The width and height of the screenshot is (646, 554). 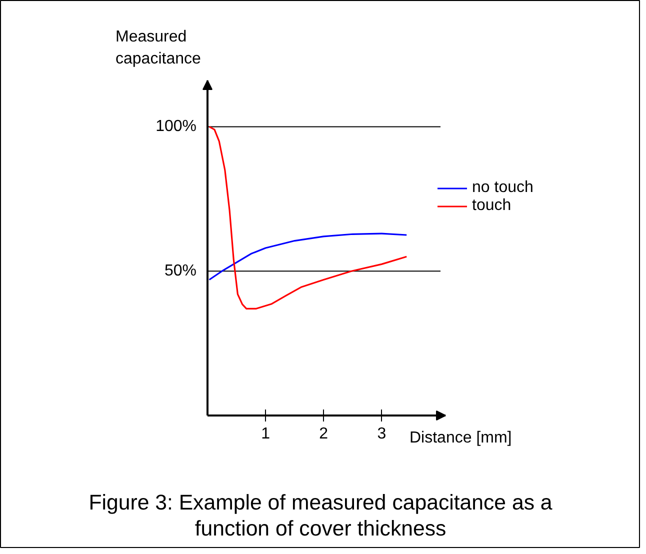 What do you see at coordinates (265, 434) in the screenshot?
I see `x-tick-label: 1` at bounding box center [265, 434].